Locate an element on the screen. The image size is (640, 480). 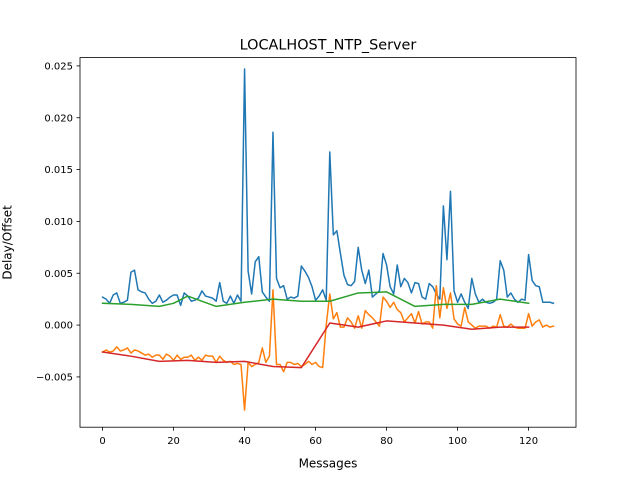
x-tick-label: 20 is located at coordinates (173, 441).